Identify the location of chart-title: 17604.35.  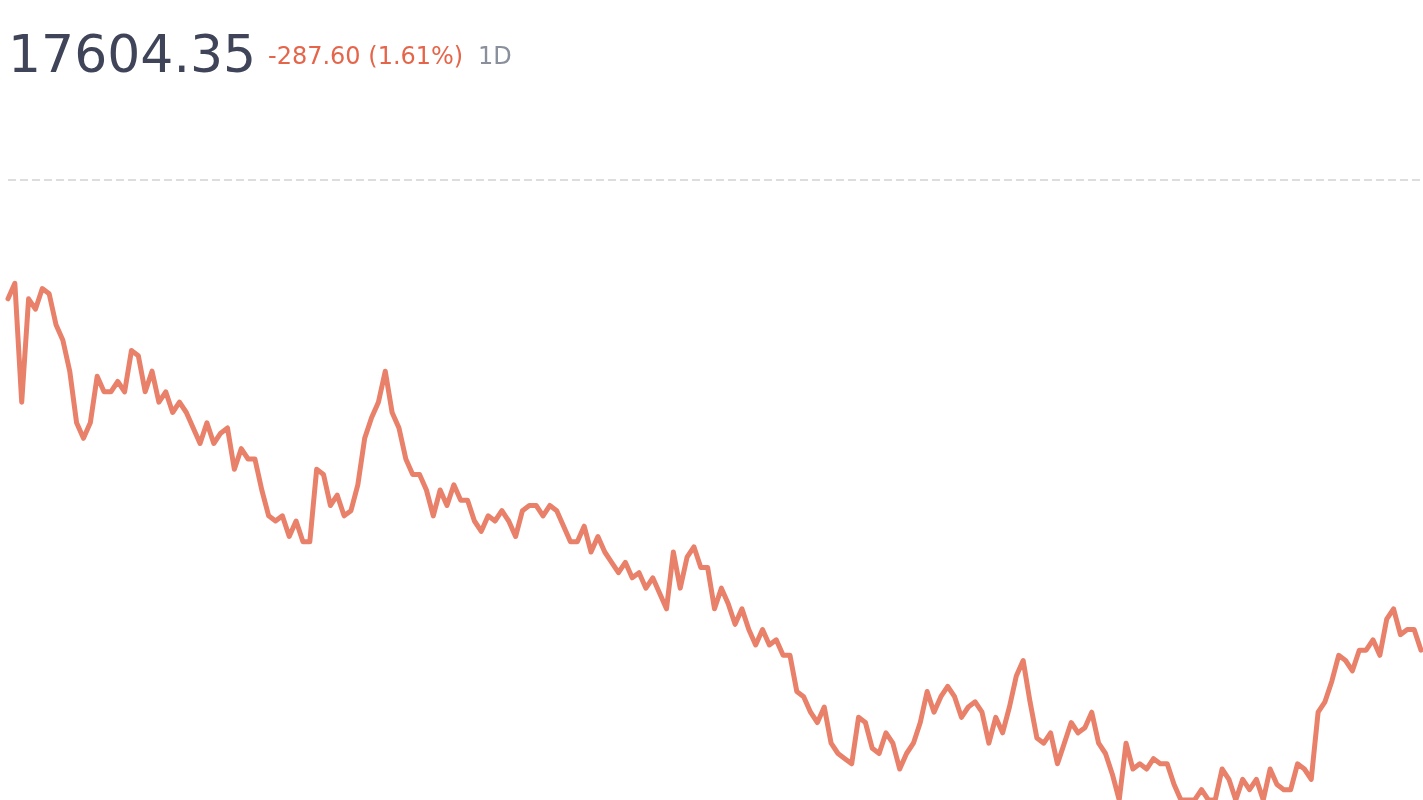
(132, 54).